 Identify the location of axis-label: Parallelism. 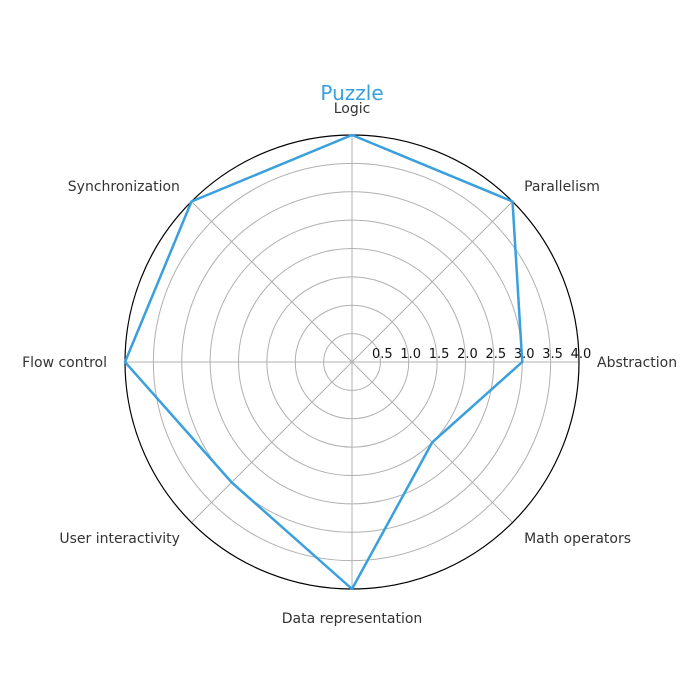
(562, 187).